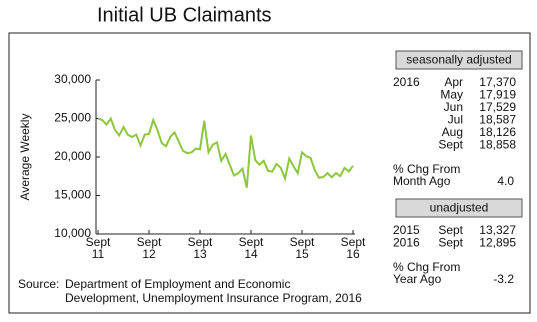 The height and width of the screenshot is (322, 537). I want to click on row-value: 18,587, so click(497, 120).